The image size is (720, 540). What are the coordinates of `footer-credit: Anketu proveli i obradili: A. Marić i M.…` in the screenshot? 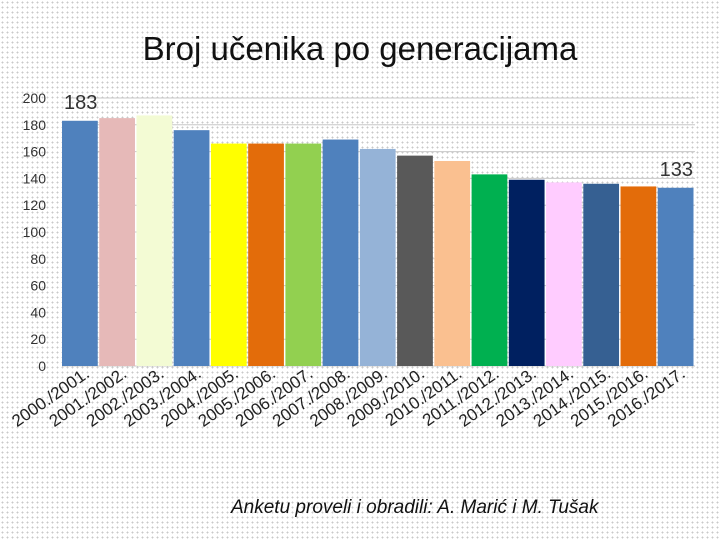 It's located at (415, 507).